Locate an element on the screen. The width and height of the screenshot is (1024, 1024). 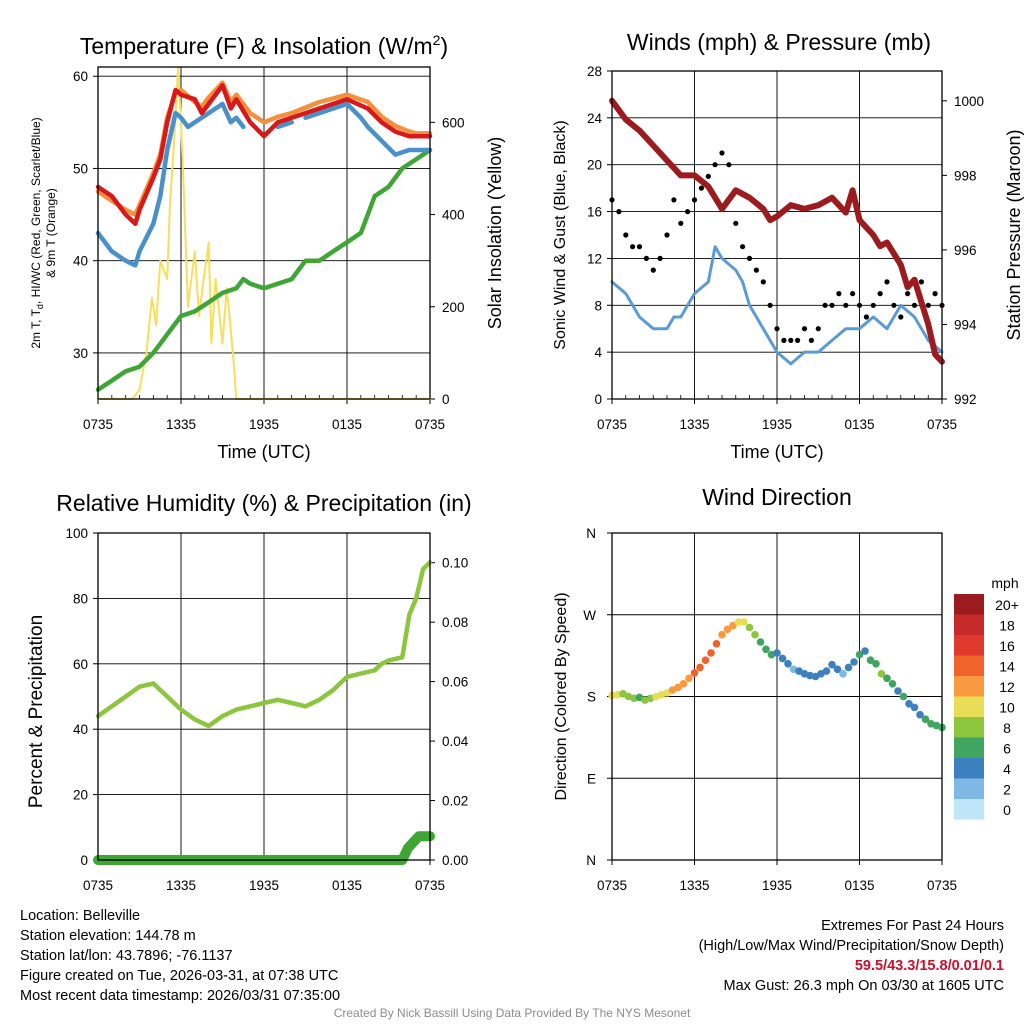
series-line-solar-insolation is located at coordinates (264, 233).